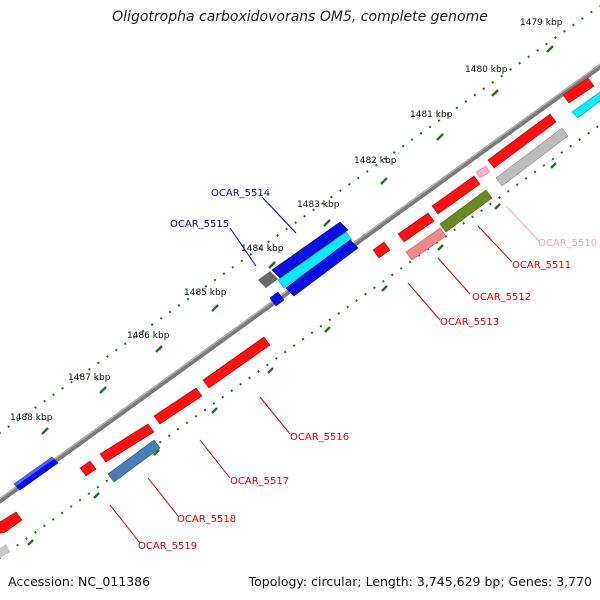  I want to click on gene-arrow-red-5511a, so click(456, 195).